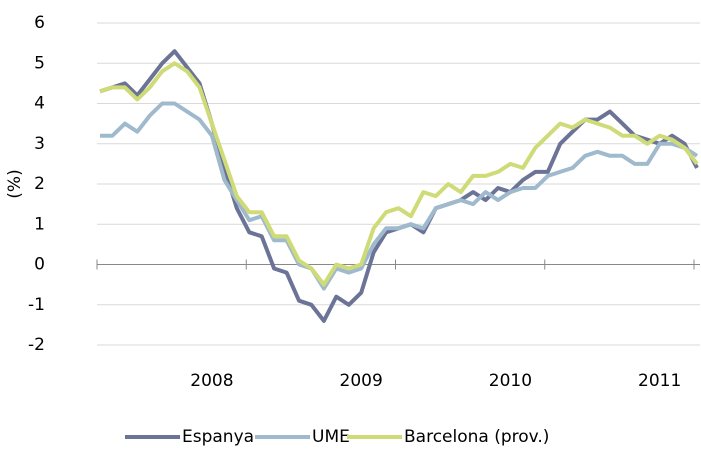 This screenshot has width=701, height=450. Describe the element at coordinates (39, 144) in the screenshot. I see `y-tick-label: 3` at that location.